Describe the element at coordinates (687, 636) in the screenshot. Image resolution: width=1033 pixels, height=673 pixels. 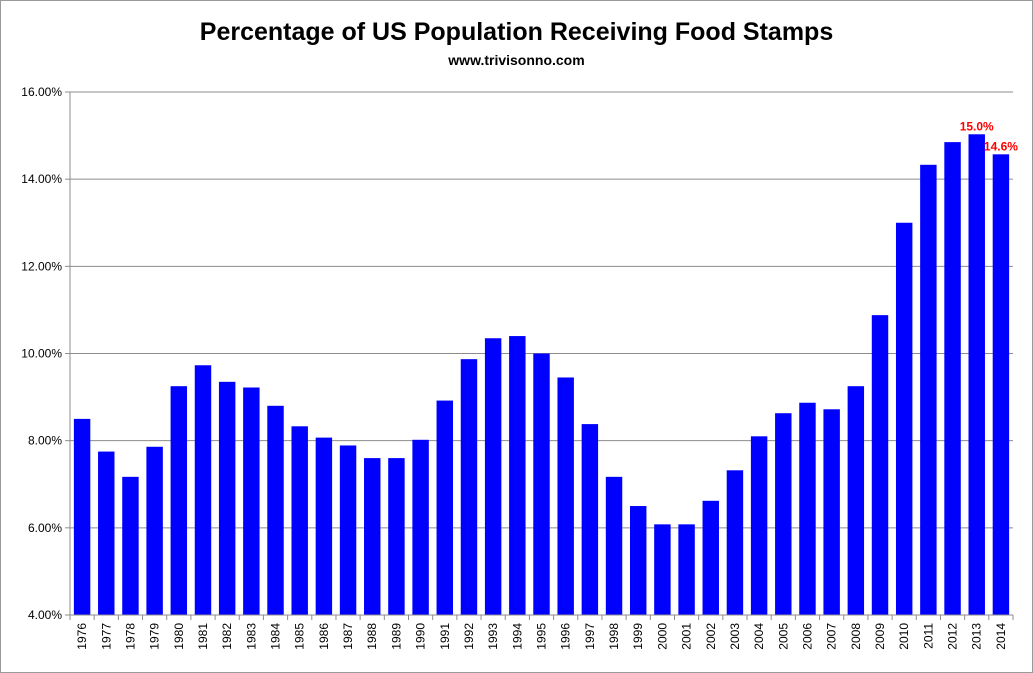
I see `x-tick-label: 2001` at that location.